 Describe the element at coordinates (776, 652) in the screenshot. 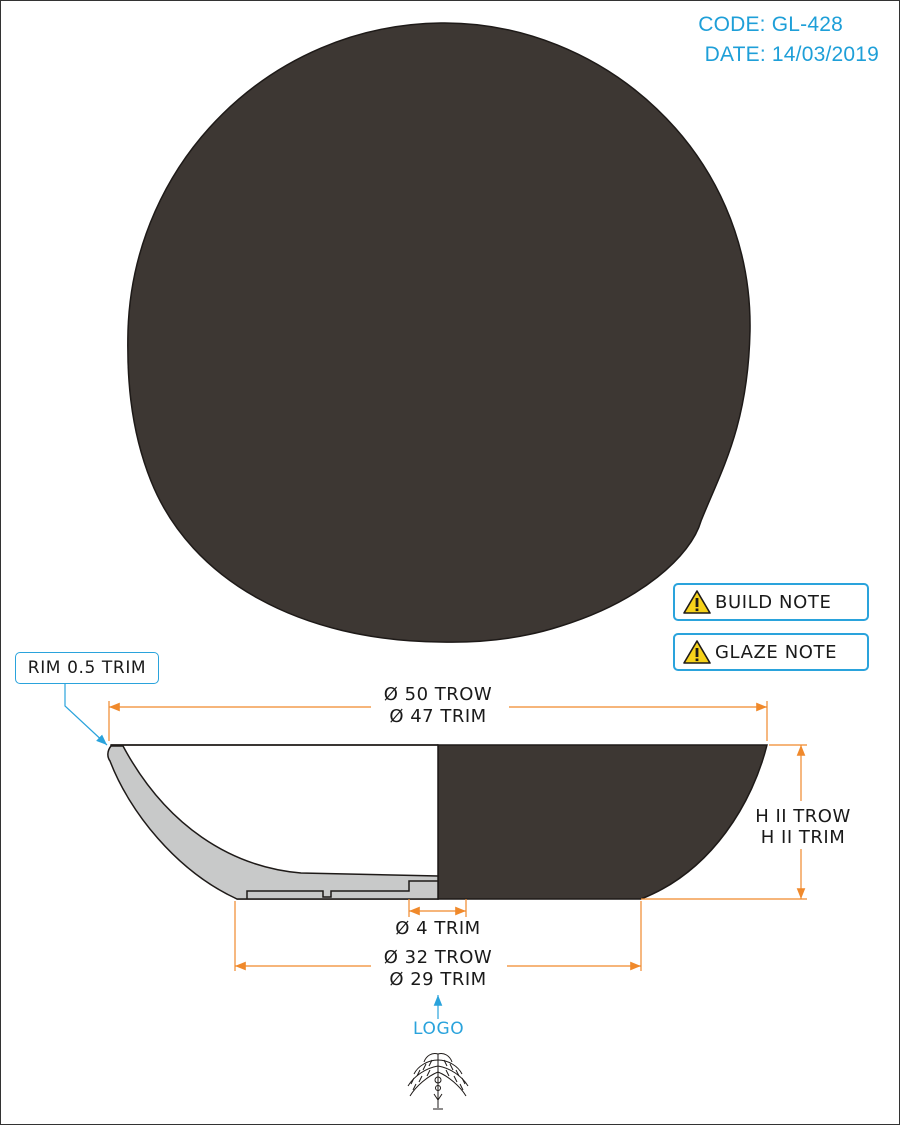

I see `glaze-note-label: GLAZE NOTE` at that location.